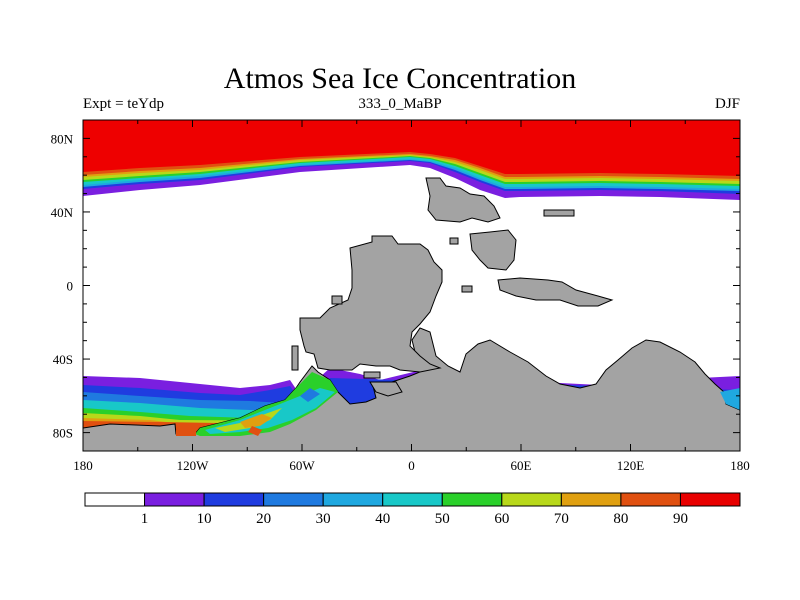  I want to click on season-label: DJF, so click(727, 104).